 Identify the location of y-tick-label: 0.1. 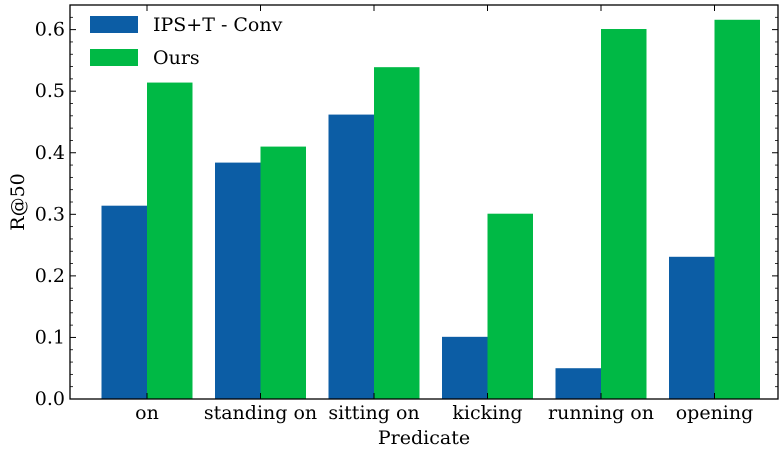
(50, 337).